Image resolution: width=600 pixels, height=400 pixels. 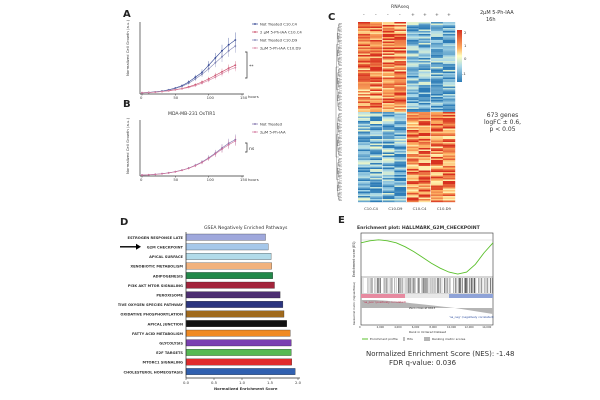 I want to click on x-tick-label: 2.0, so click(x=298, y=382).